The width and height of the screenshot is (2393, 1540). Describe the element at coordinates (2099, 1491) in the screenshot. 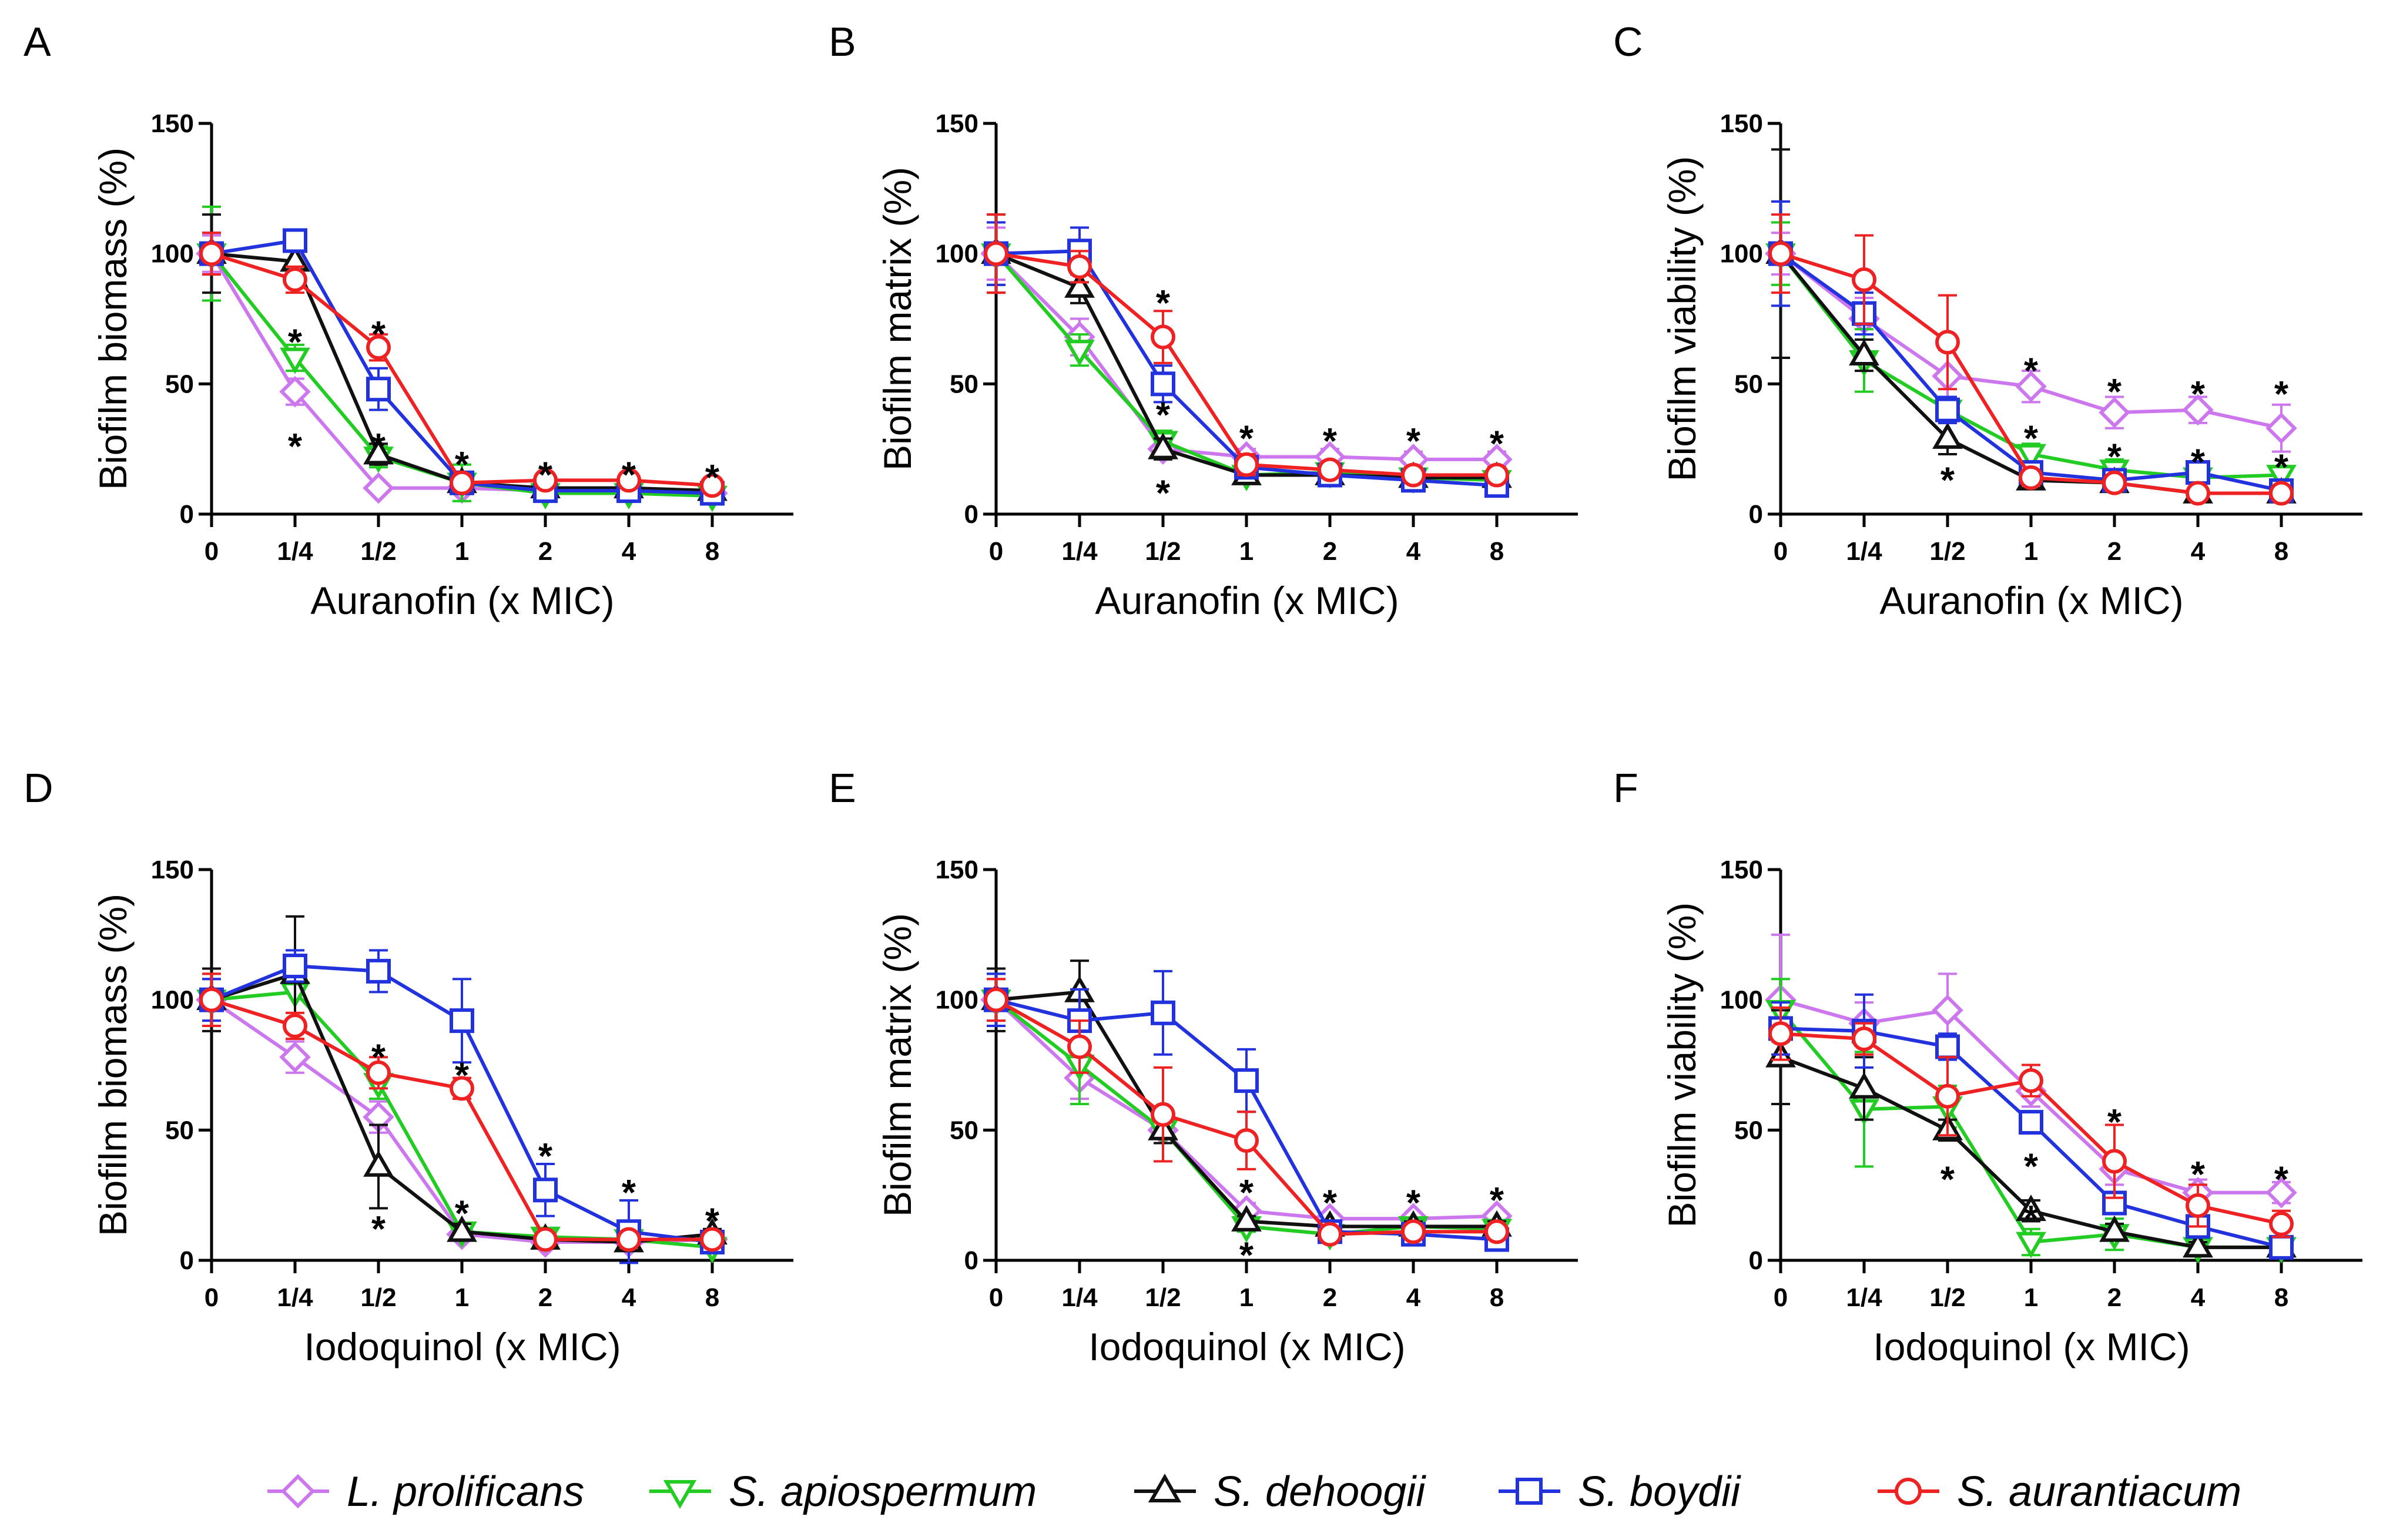

I see `legend-label: S. aurantiacum` at that location.